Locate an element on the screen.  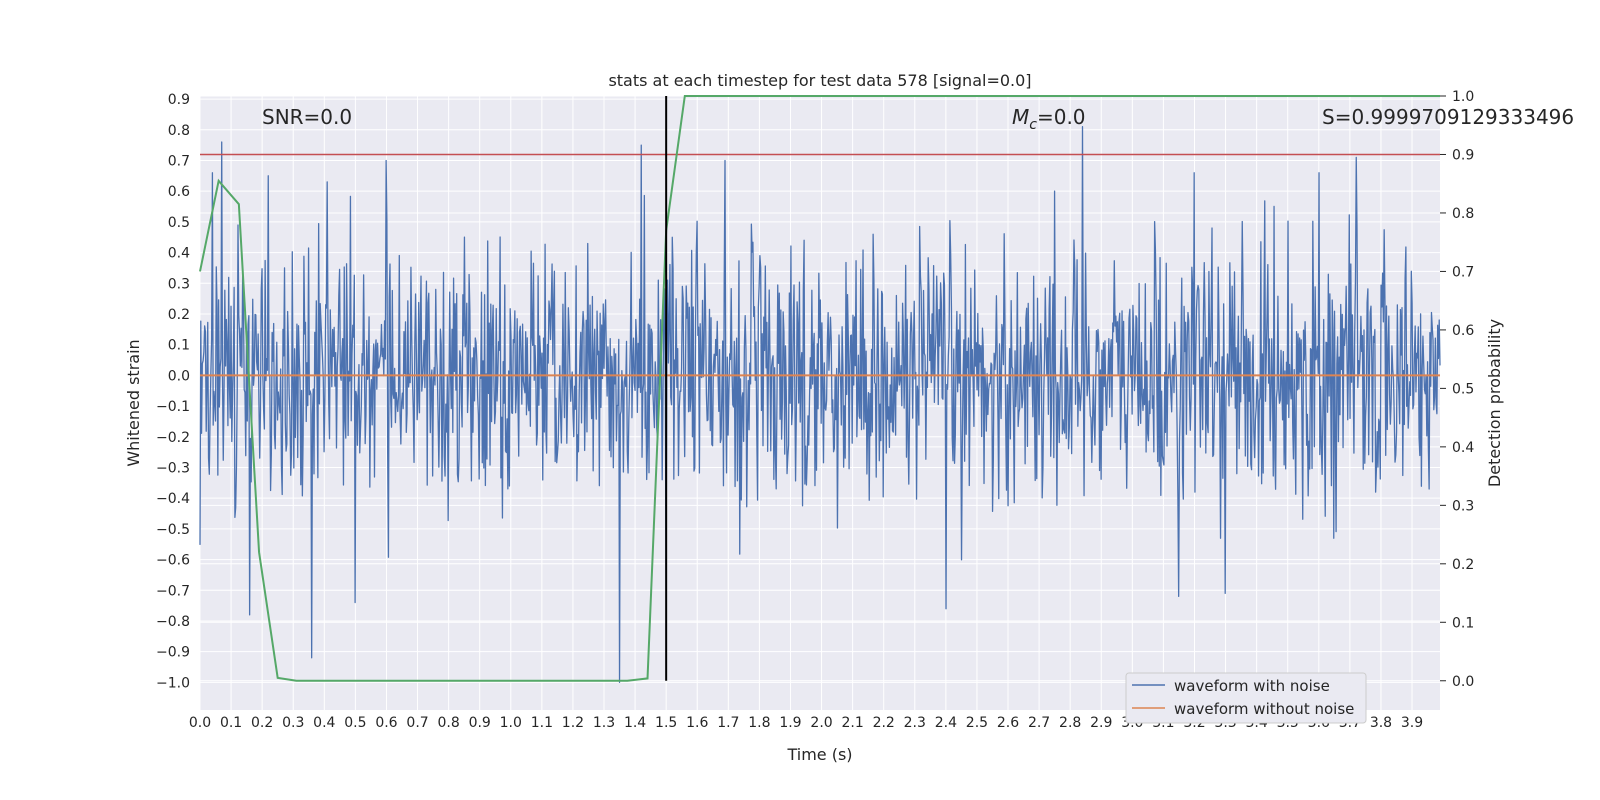
y-tick-label: 0.4 is located at coordinates (179, 254).